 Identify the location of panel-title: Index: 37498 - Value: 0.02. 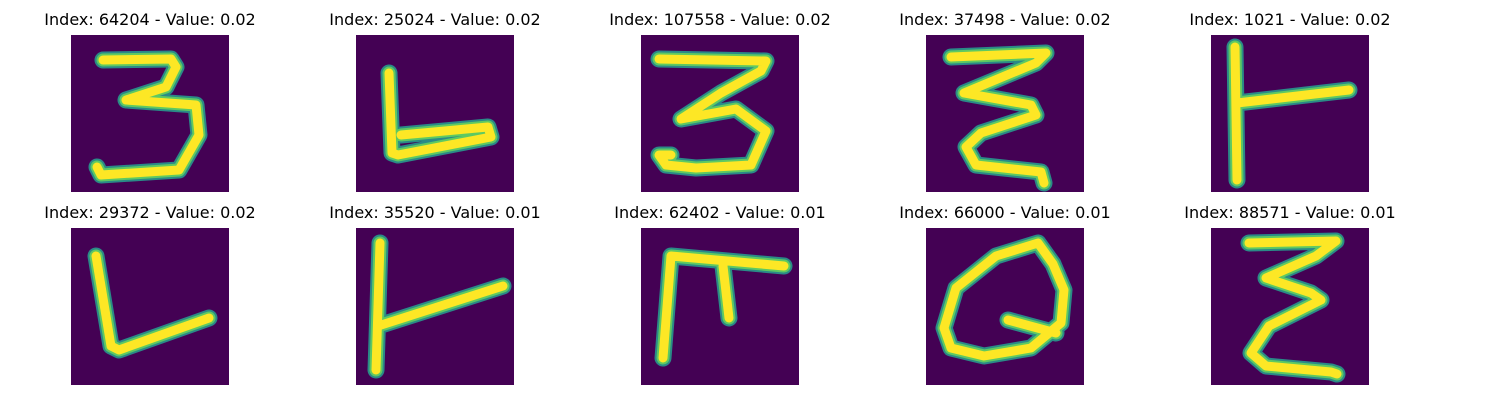
(1005, 19).